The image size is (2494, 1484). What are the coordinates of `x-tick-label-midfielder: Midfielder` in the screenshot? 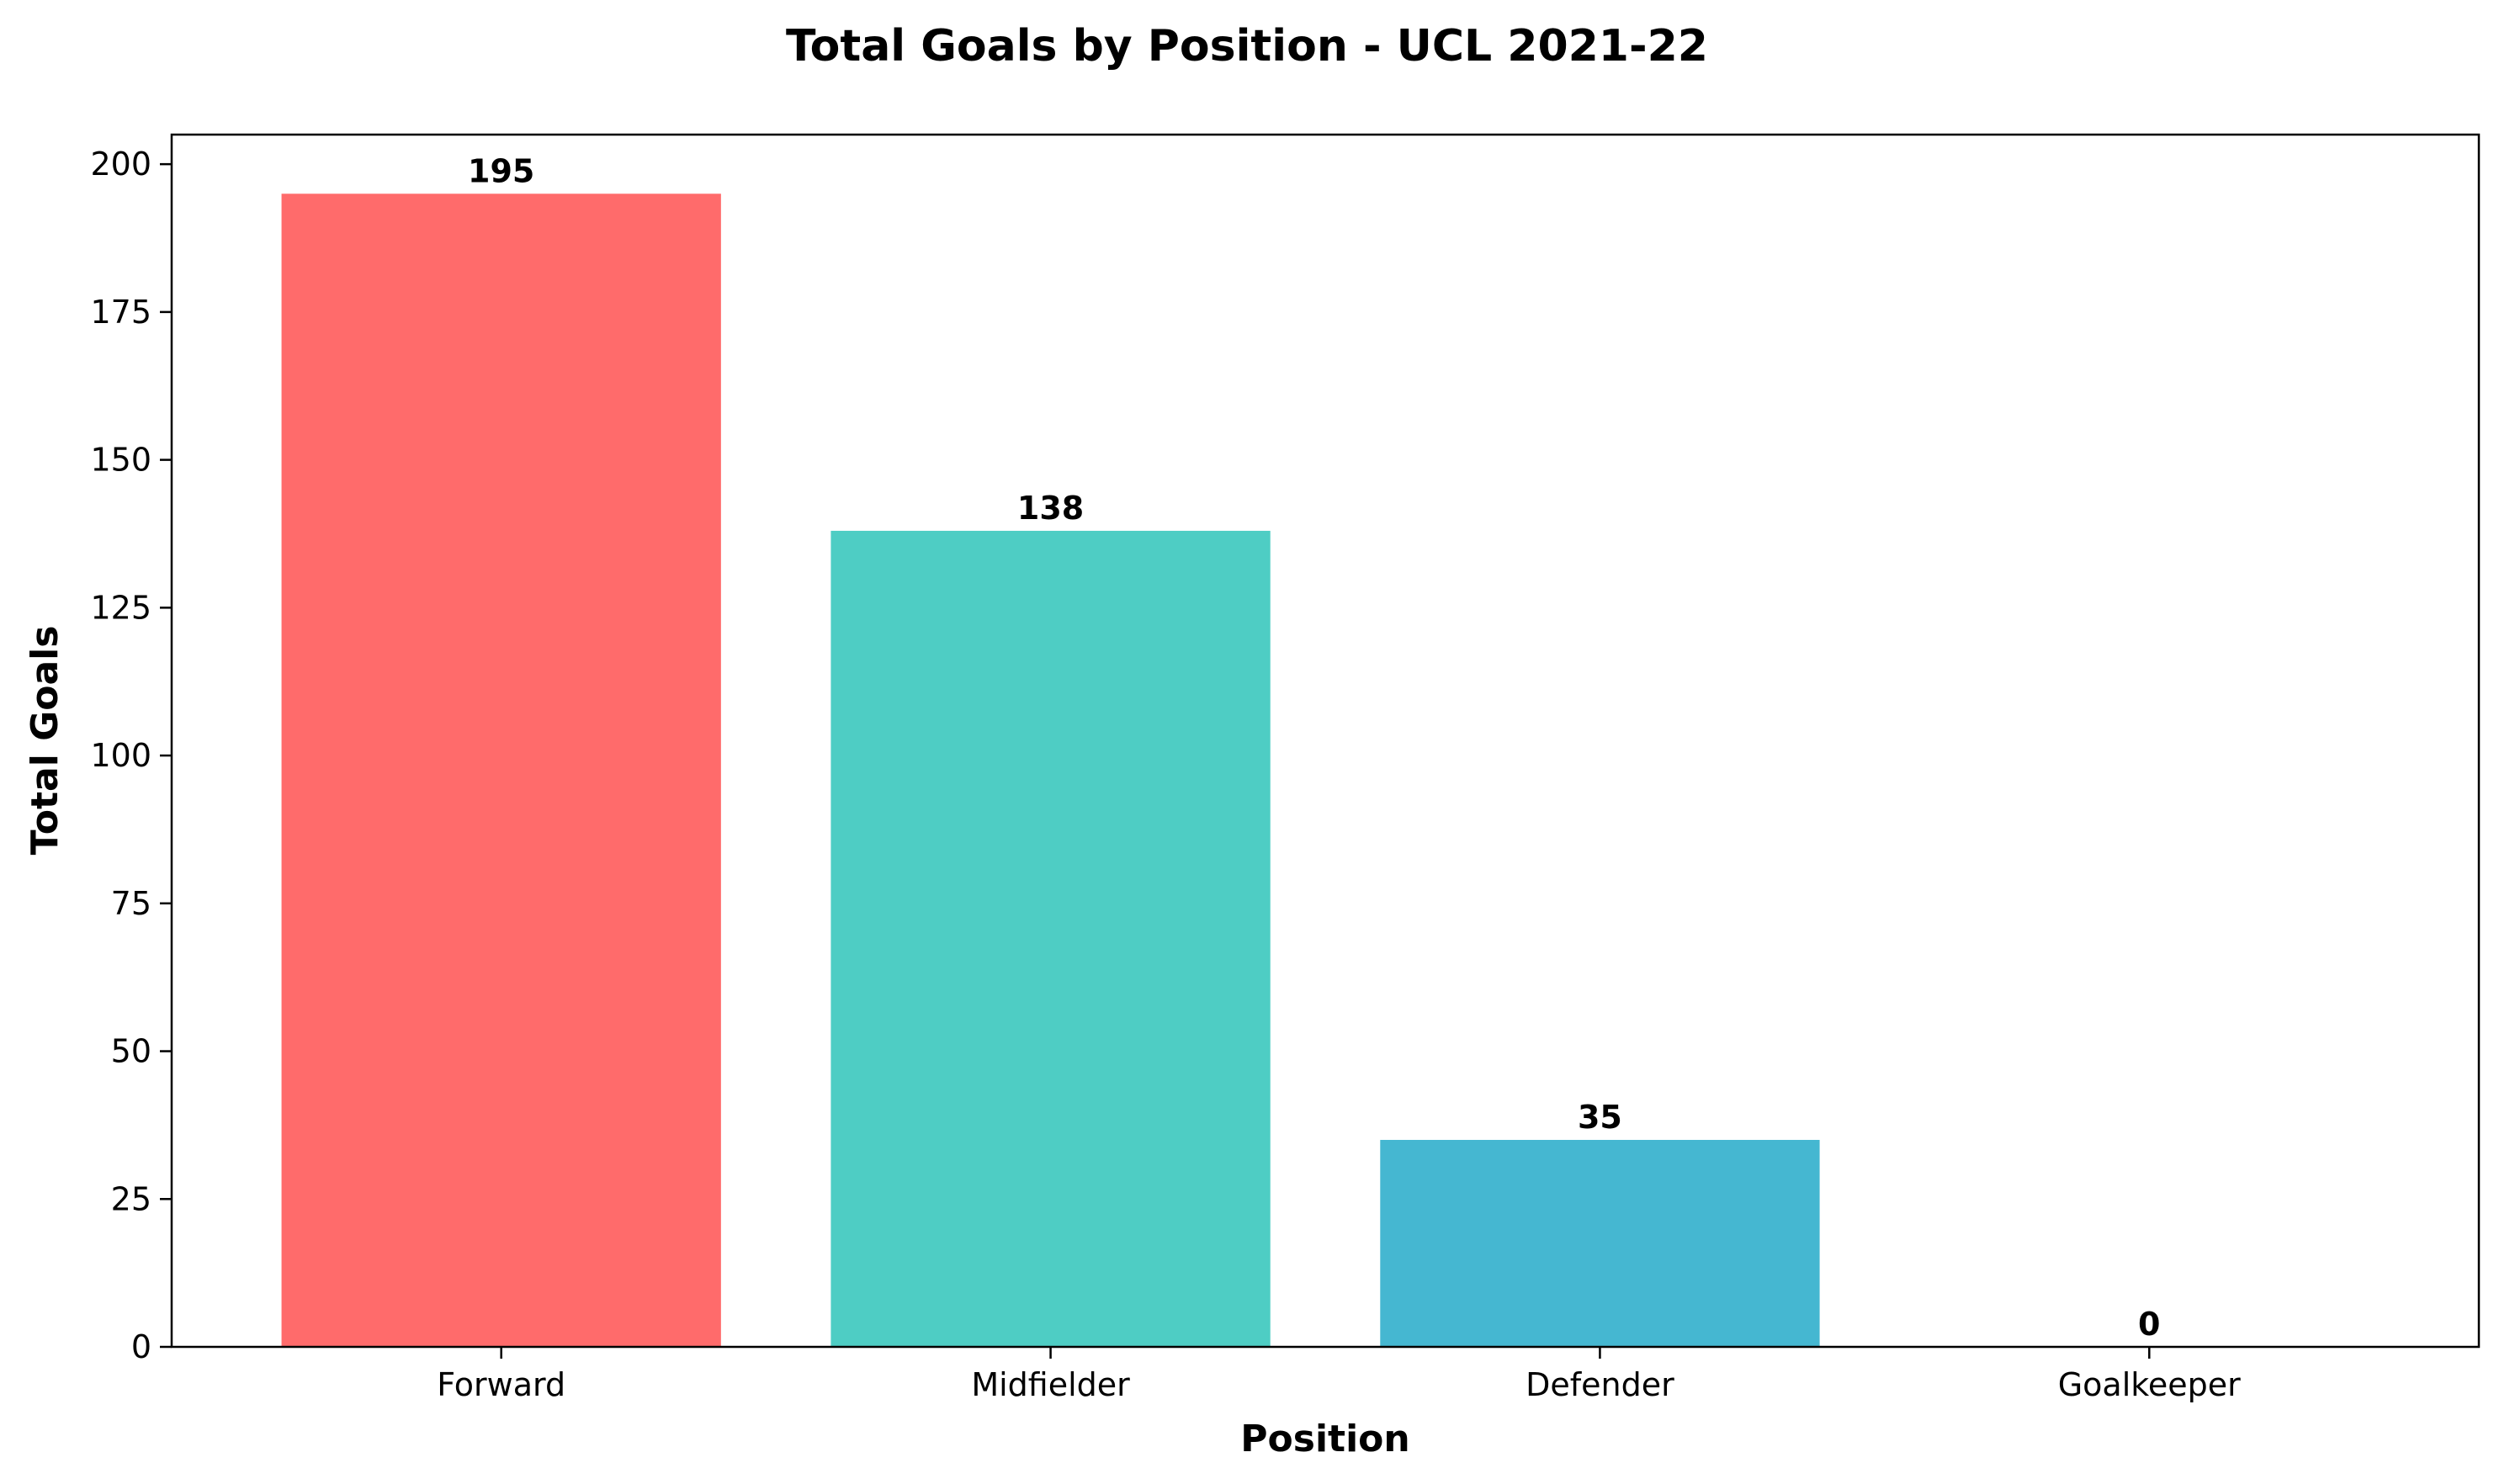 It's located at (1050, 1384).